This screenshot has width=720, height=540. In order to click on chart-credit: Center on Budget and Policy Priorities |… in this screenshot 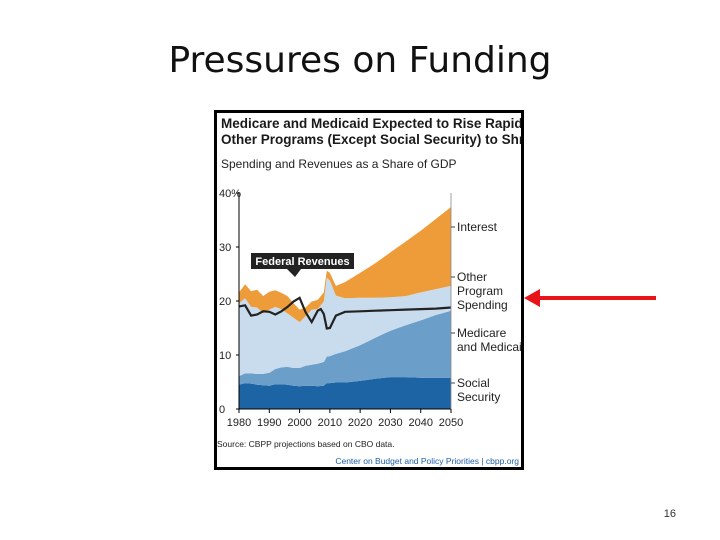, I will do `click(427, 461)`.